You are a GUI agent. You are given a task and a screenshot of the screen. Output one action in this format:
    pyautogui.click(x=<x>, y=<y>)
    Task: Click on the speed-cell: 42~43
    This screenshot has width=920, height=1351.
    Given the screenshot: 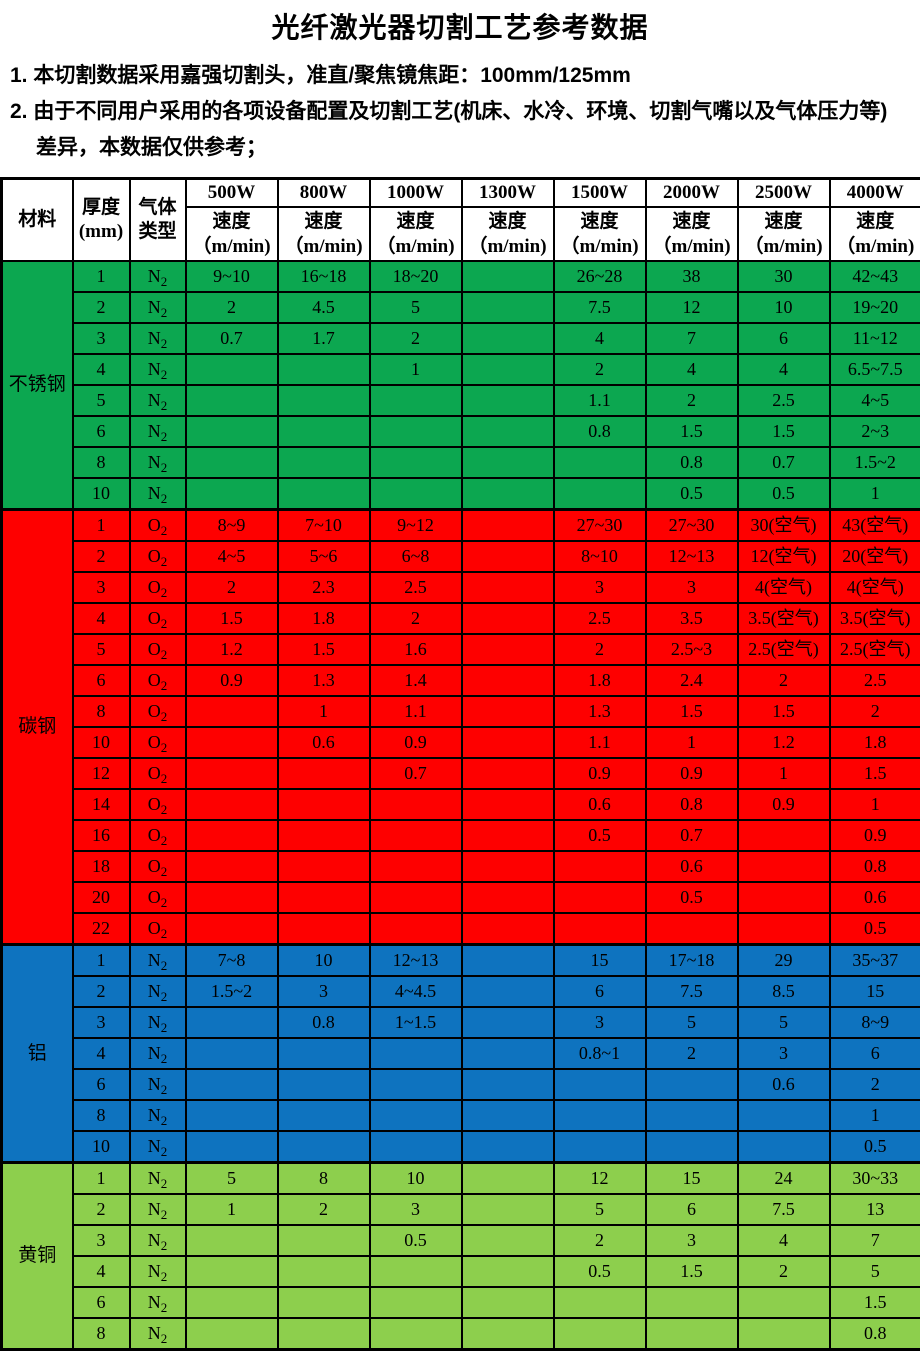 What is the action you would take?
    pyautogui.click(x=875, y=276)
    